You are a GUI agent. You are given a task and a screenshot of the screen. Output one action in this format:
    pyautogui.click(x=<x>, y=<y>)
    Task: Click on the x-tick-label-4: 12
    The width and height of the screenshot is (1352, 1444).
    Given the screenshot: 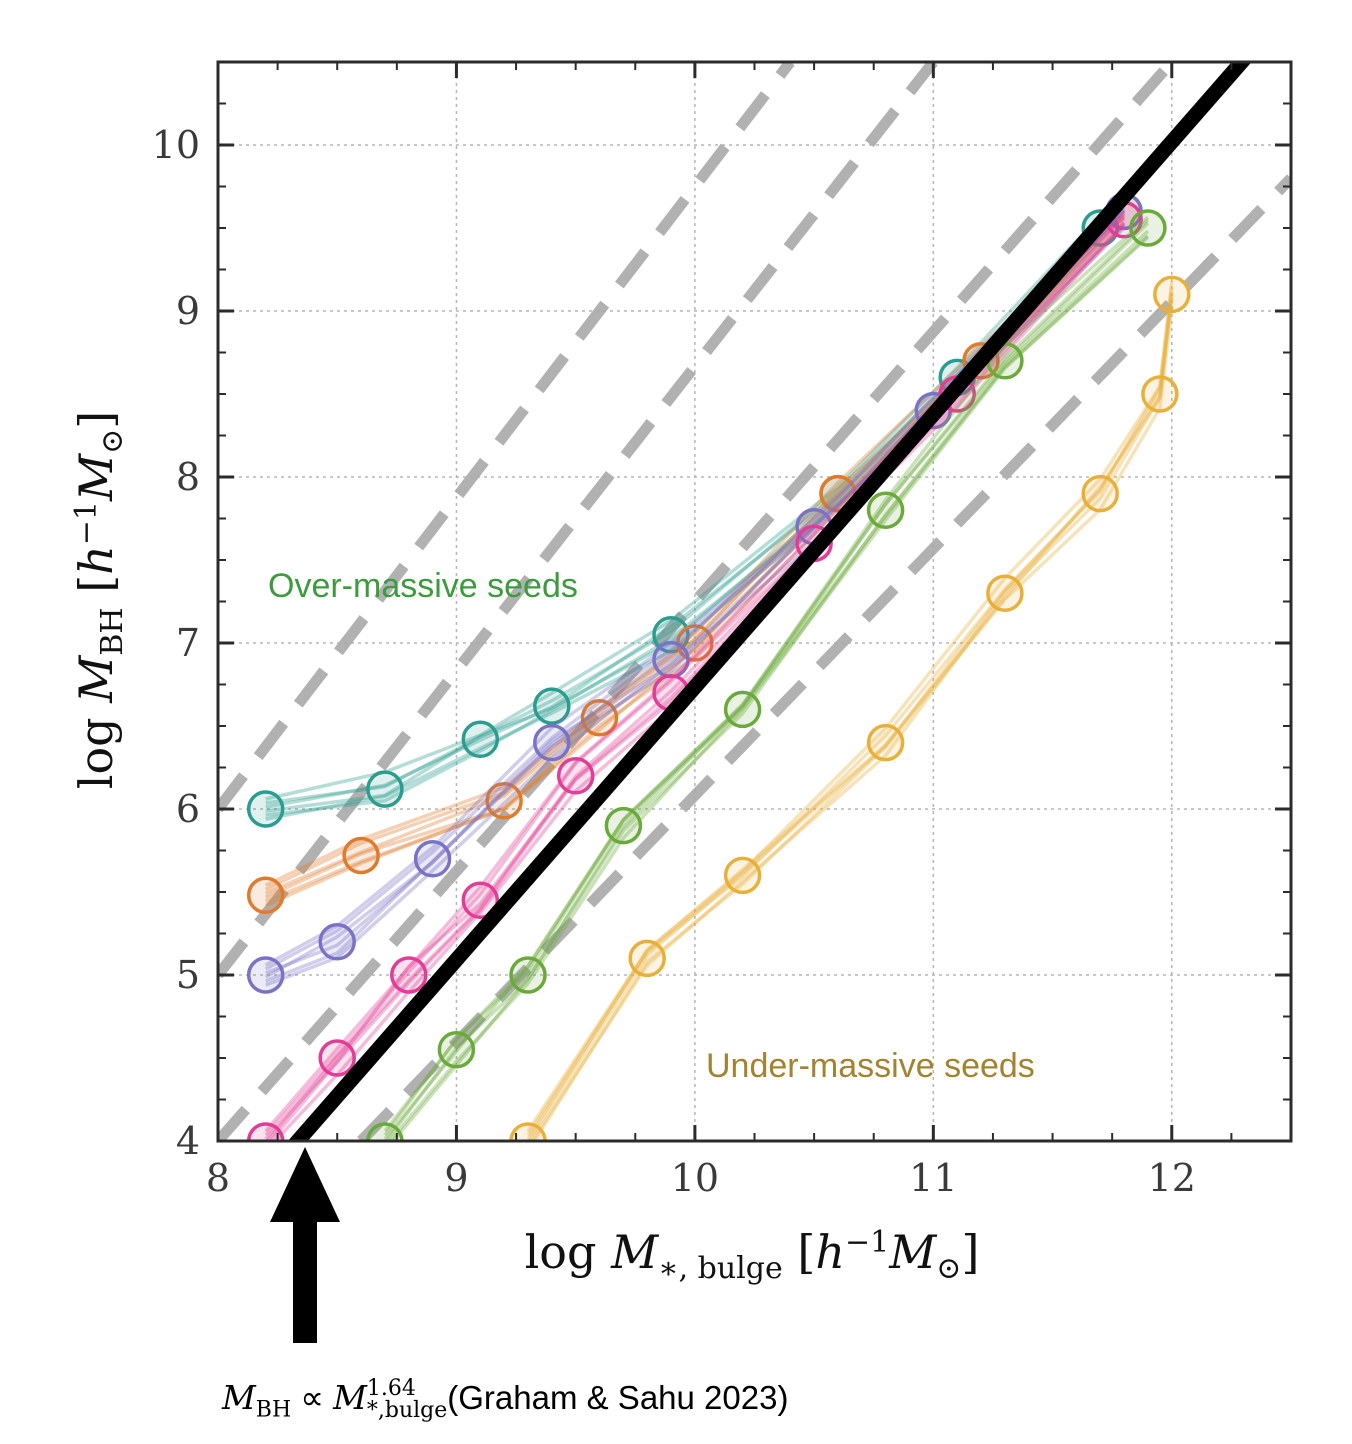 What is the action you would take?
    pyautogui.click(x=1172, y=1178)
    